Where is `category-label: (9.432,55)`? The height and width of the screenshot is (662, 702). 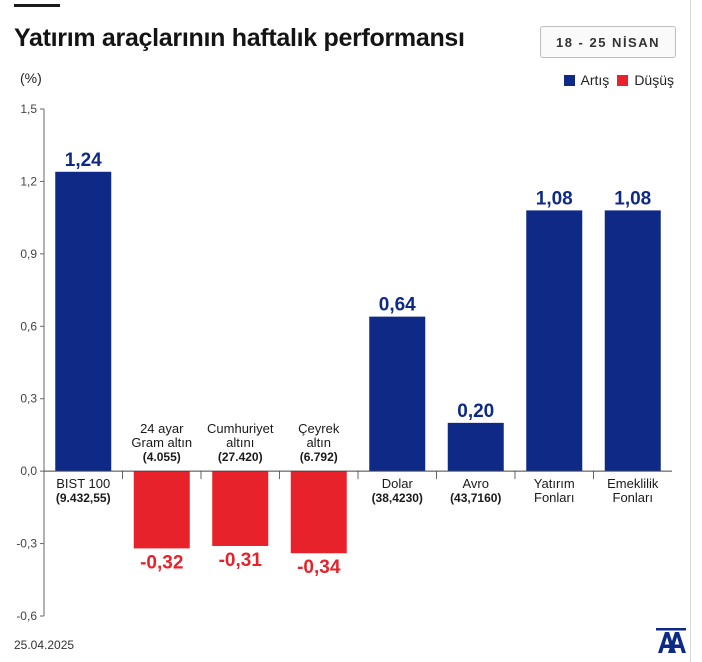
category-label: (9.432,55) is located at coordinates (83, 498).